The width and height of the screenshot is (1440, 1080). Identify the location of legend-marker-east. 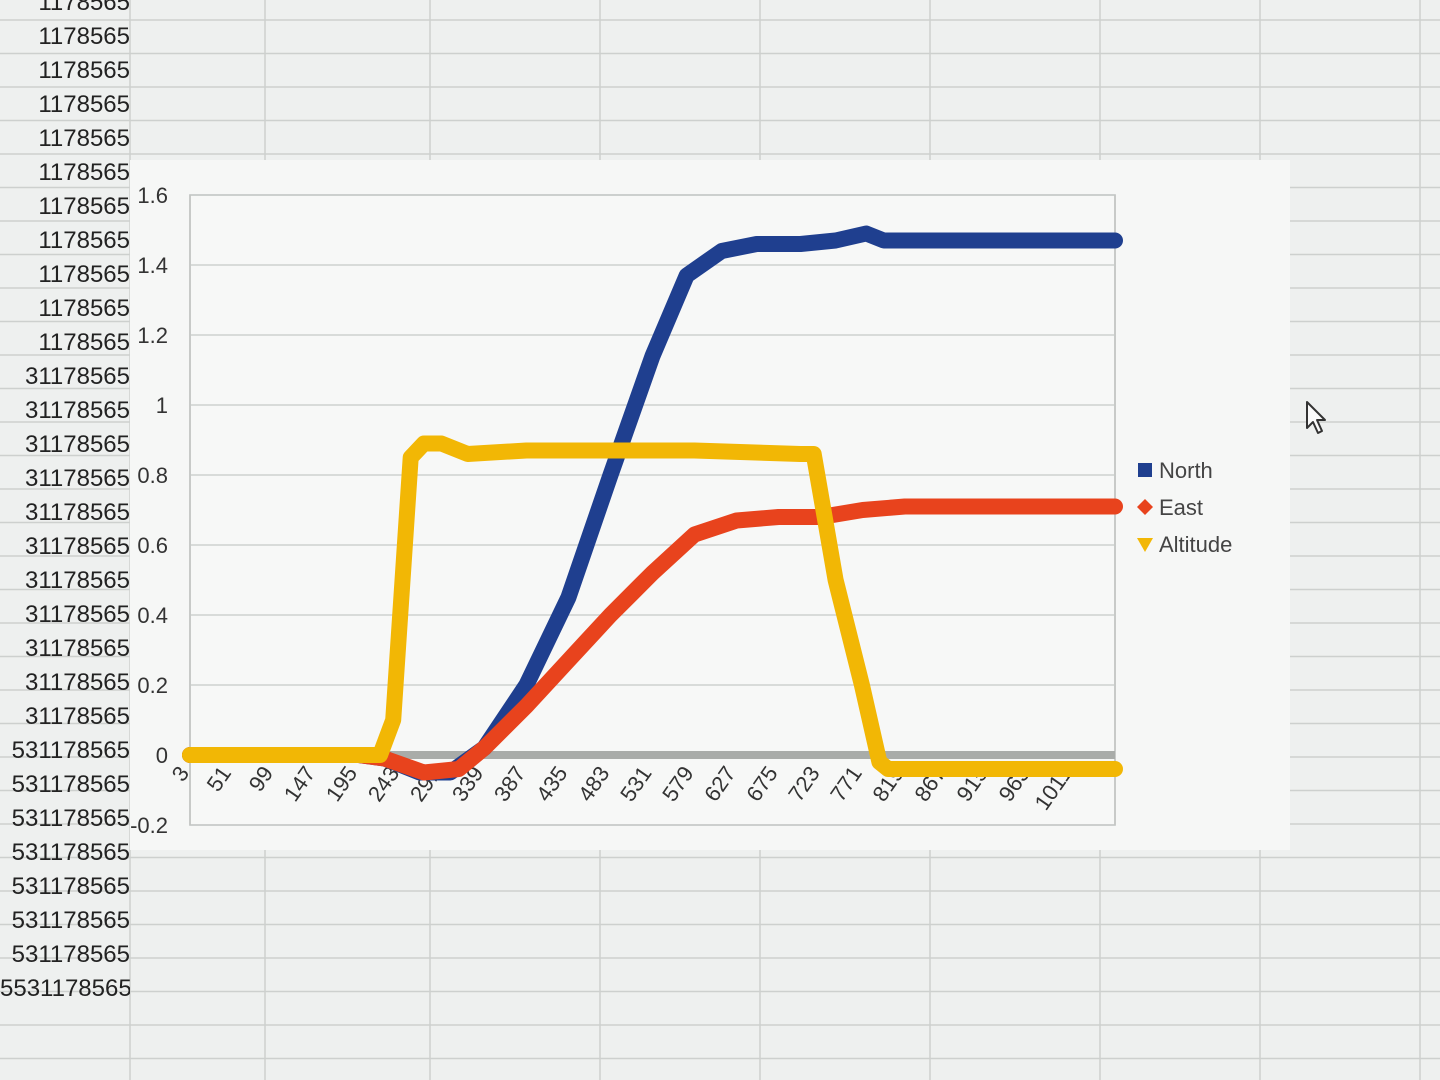
(1145, 507).